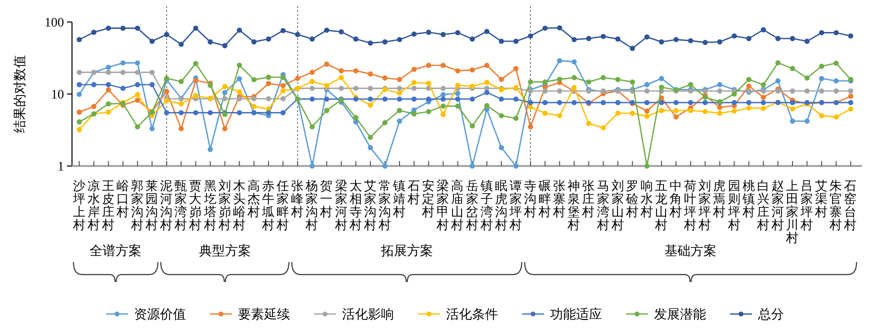 The width and height of the screenshot is (890, 330). Describe the element at coordinates (399, 199) in the screenshot. I see `x-tick-label: 镇靖村` at that location.